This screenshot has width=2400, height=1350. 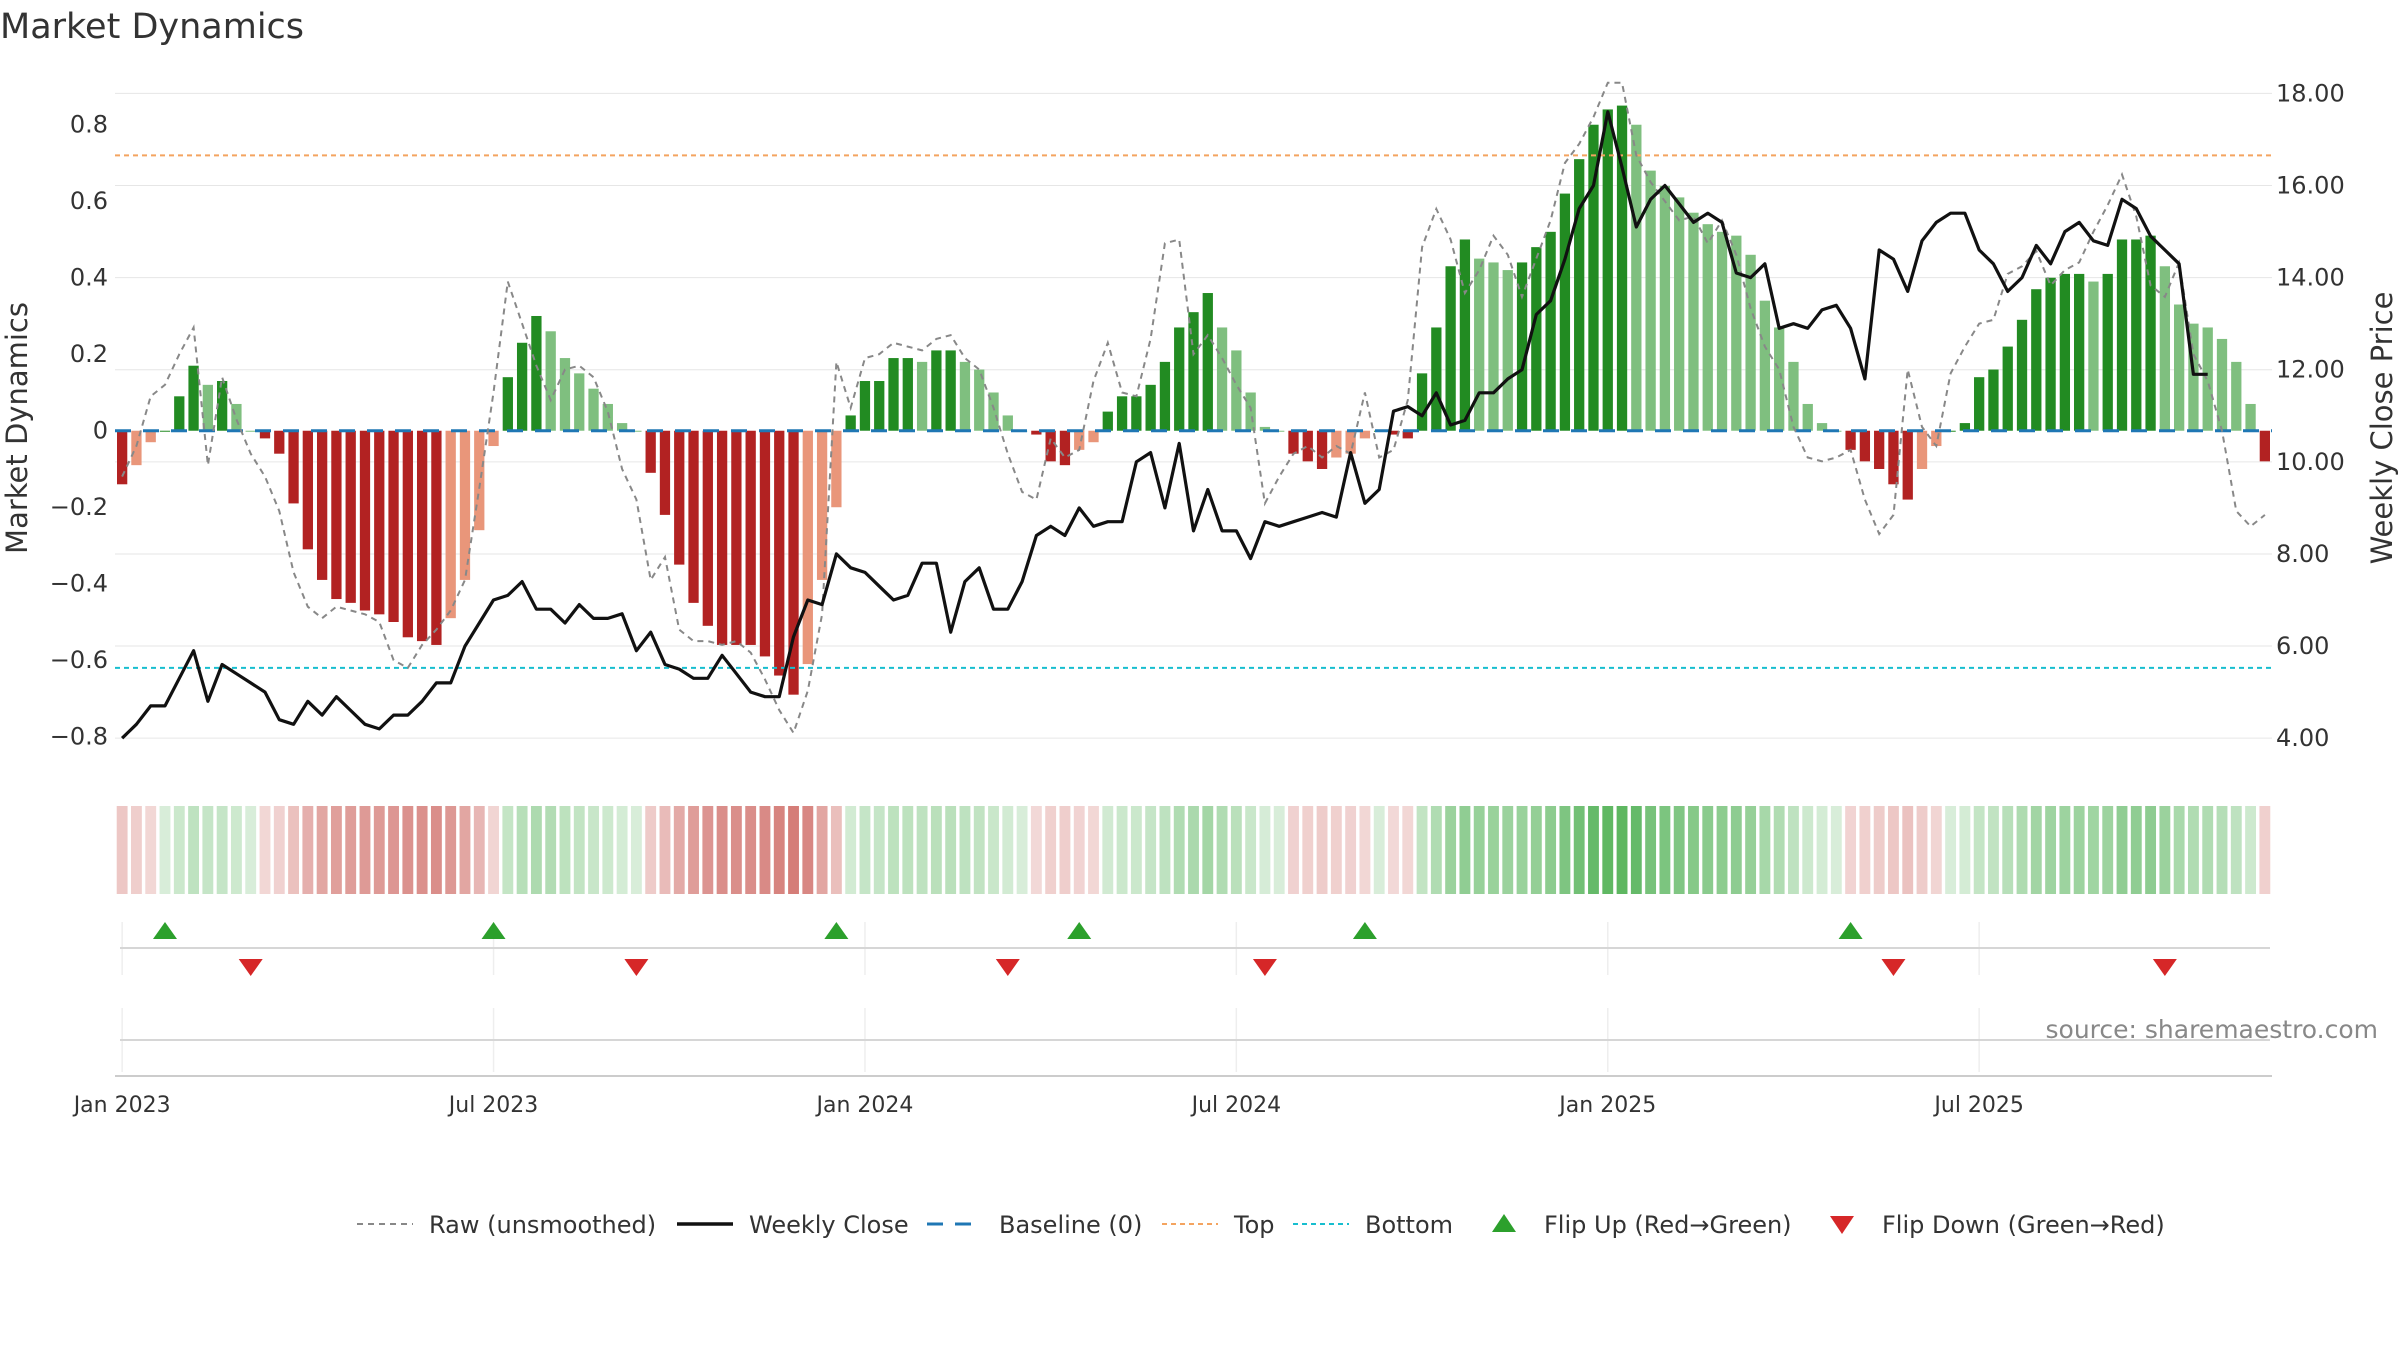 What do you see at coordinates (2023, 1225) in the screenshot?
I see `legend-label: Flip Down (Green→Red)` at bounding box center [2023, 1225].